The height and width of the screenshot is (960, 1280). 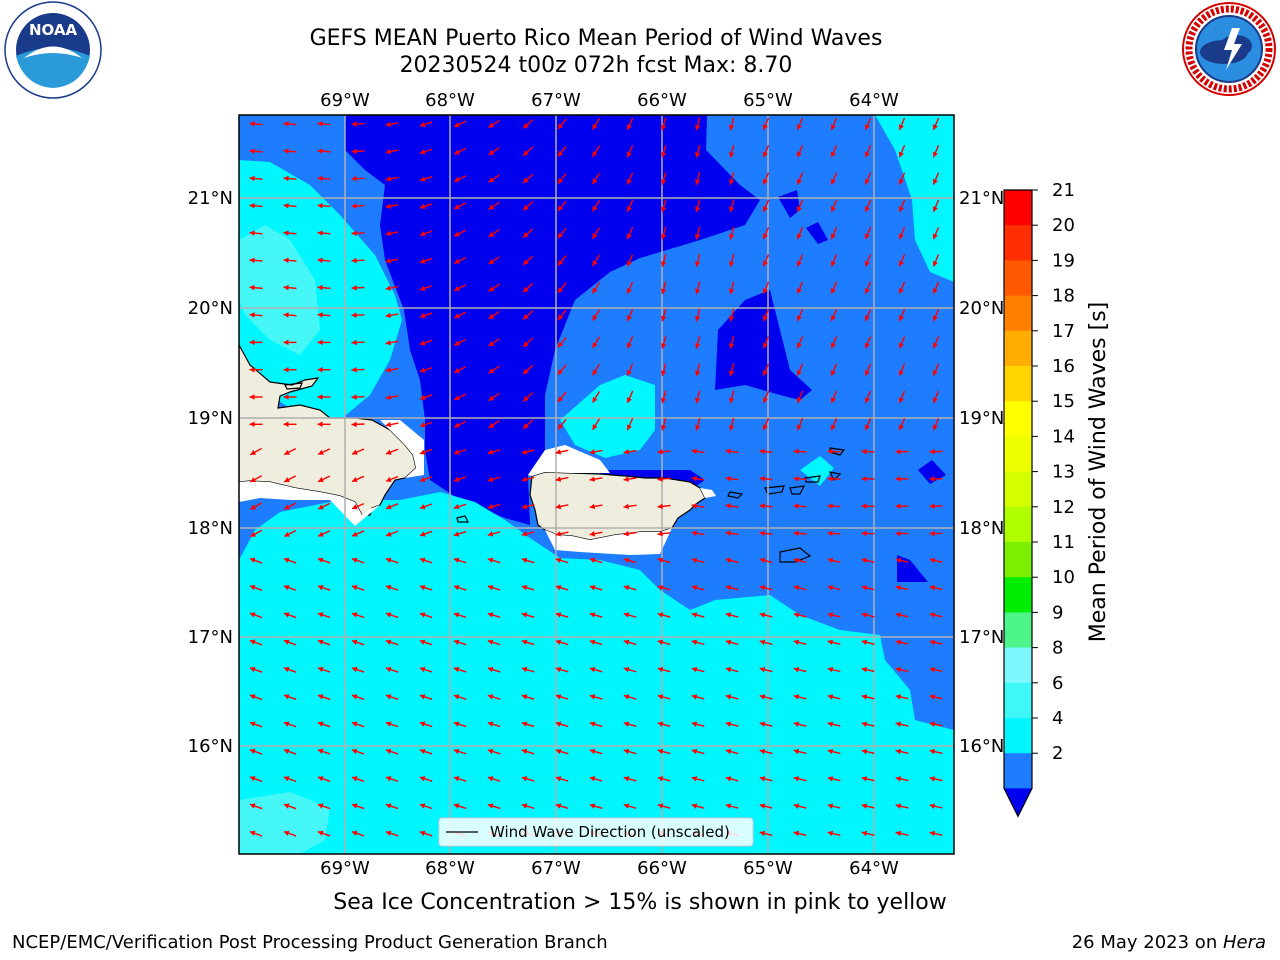 I want to click on colorbar-tick-label: 15, so click(x=1063, y=401).